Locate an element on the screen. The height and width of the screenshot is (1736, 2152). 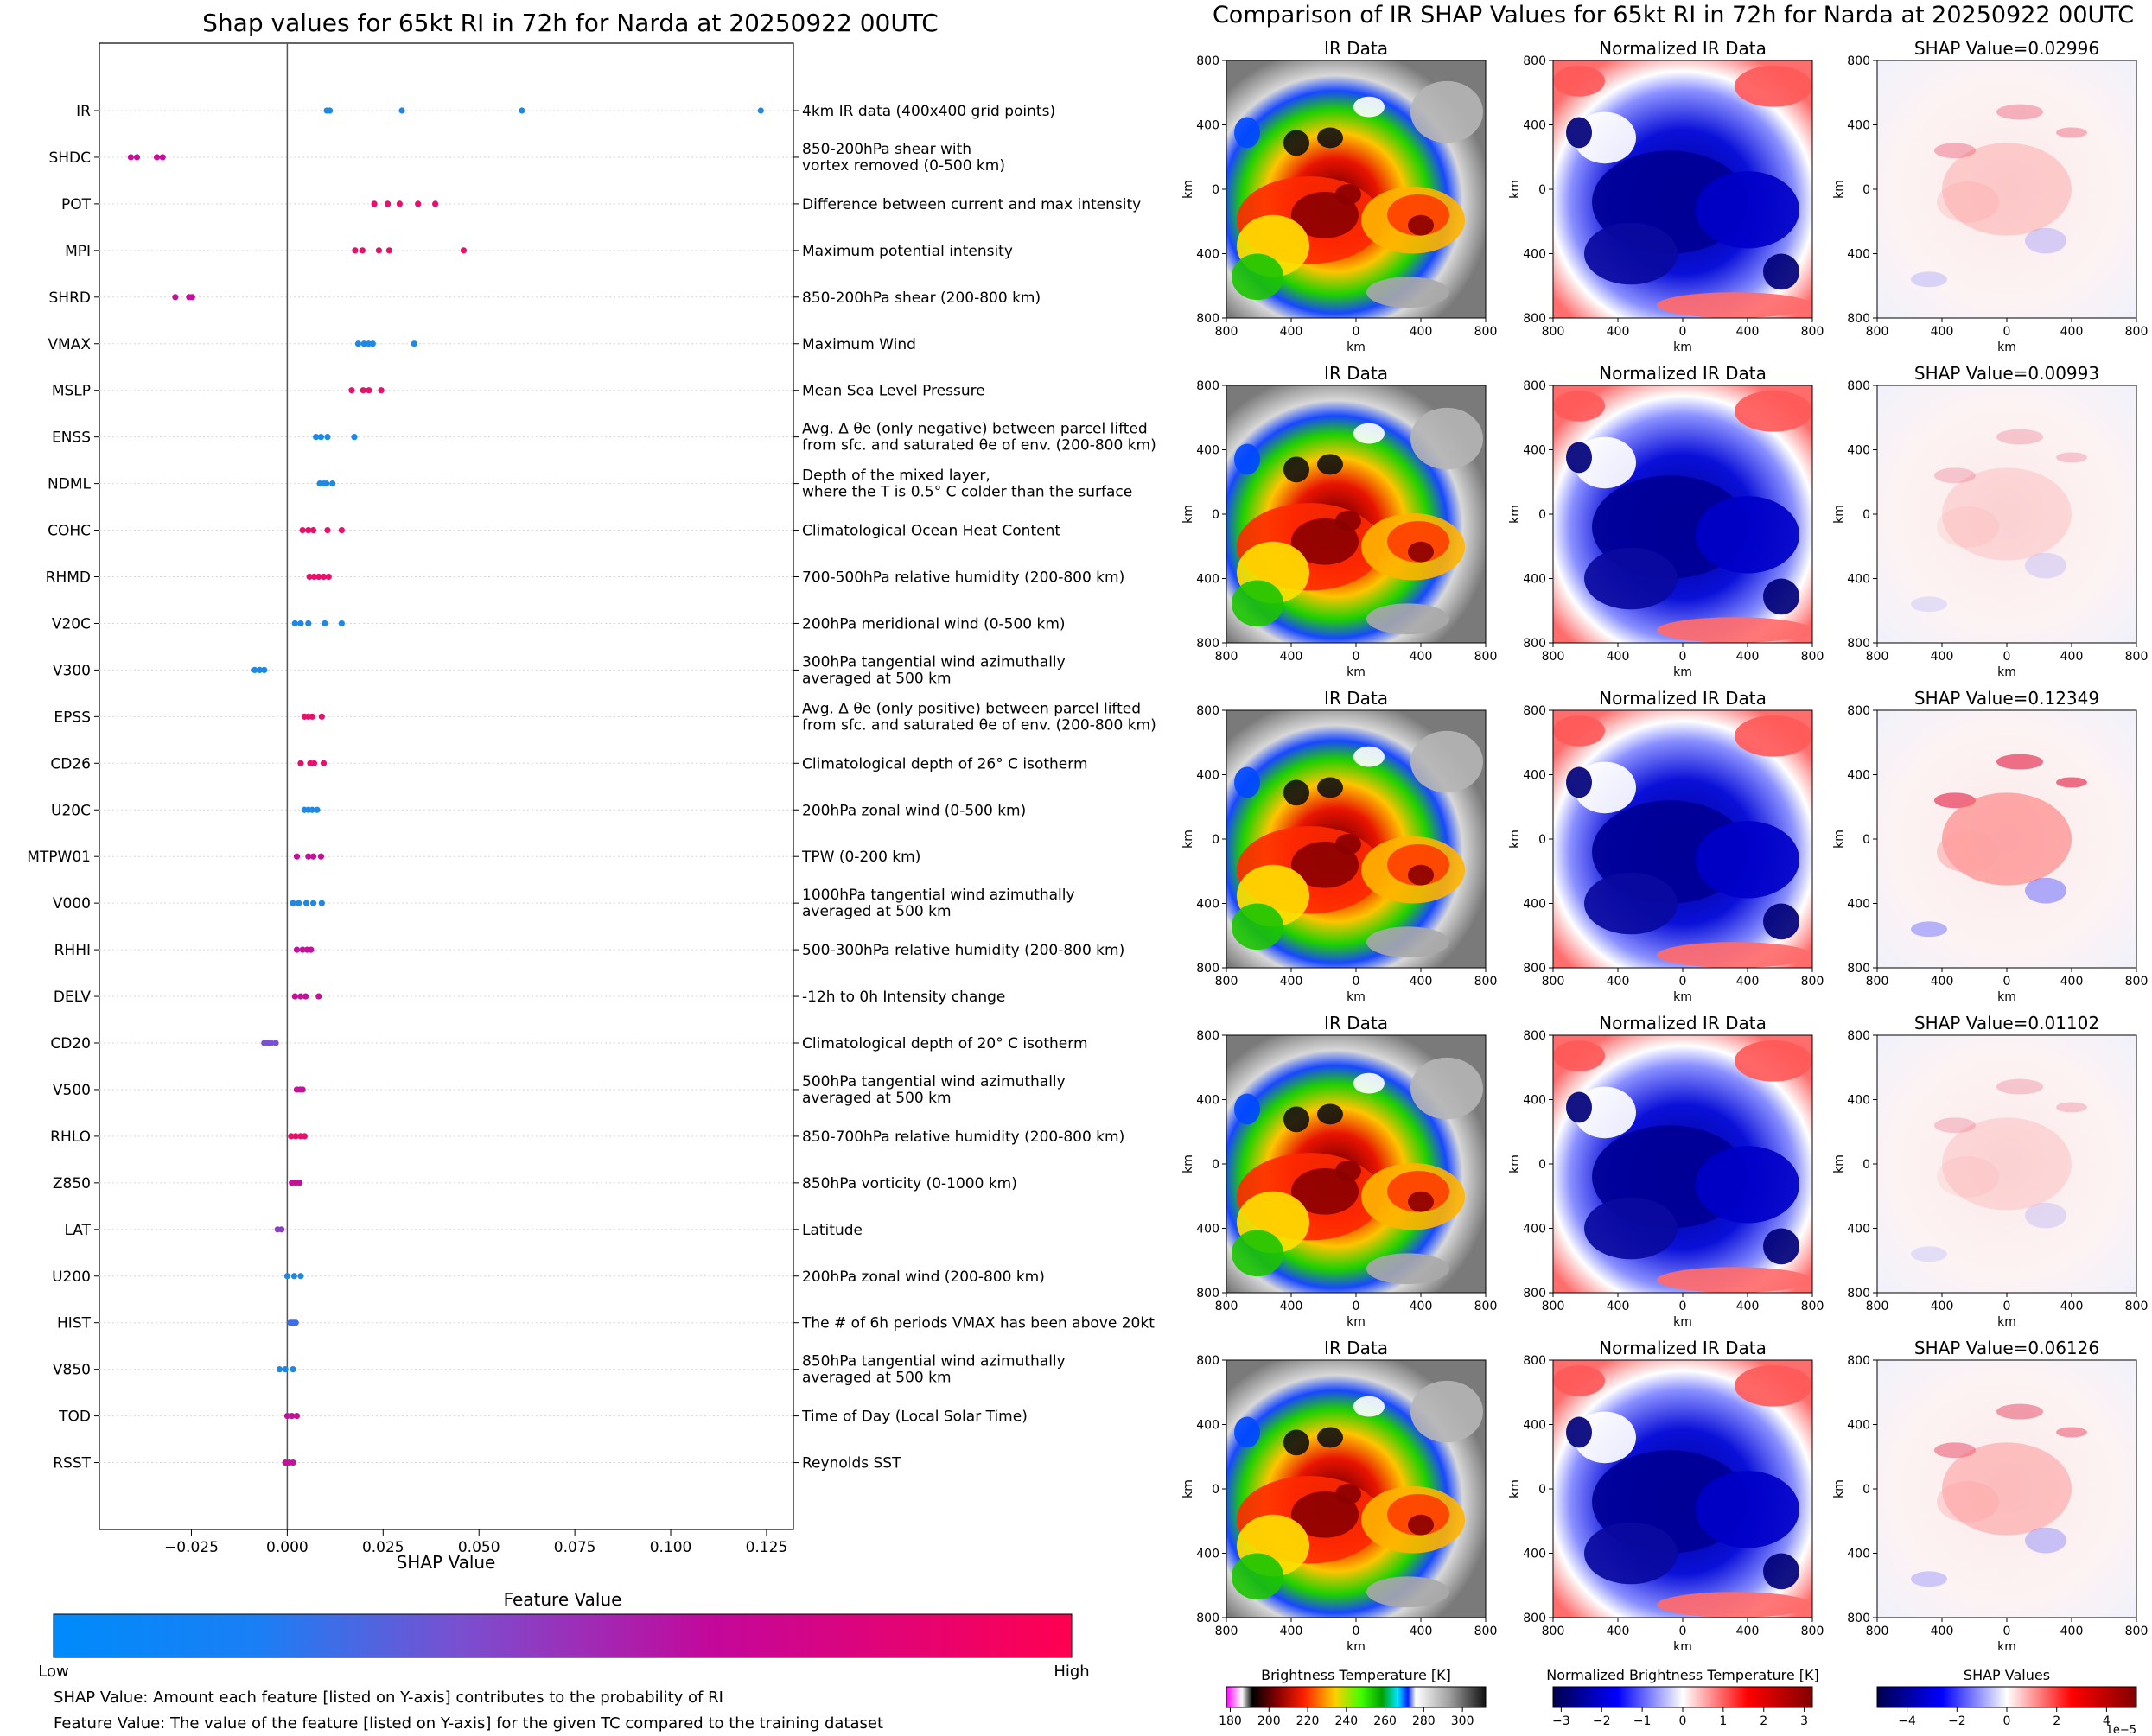
feature-label: NDML is located at coordinates (69, 484).